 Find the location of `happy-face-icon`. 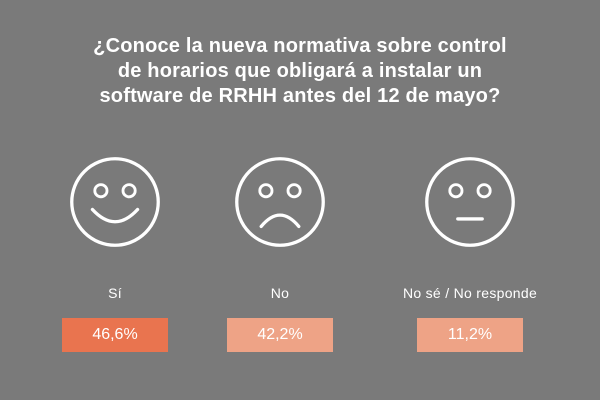

happy-face-icon is located at coordinates (115, 202).